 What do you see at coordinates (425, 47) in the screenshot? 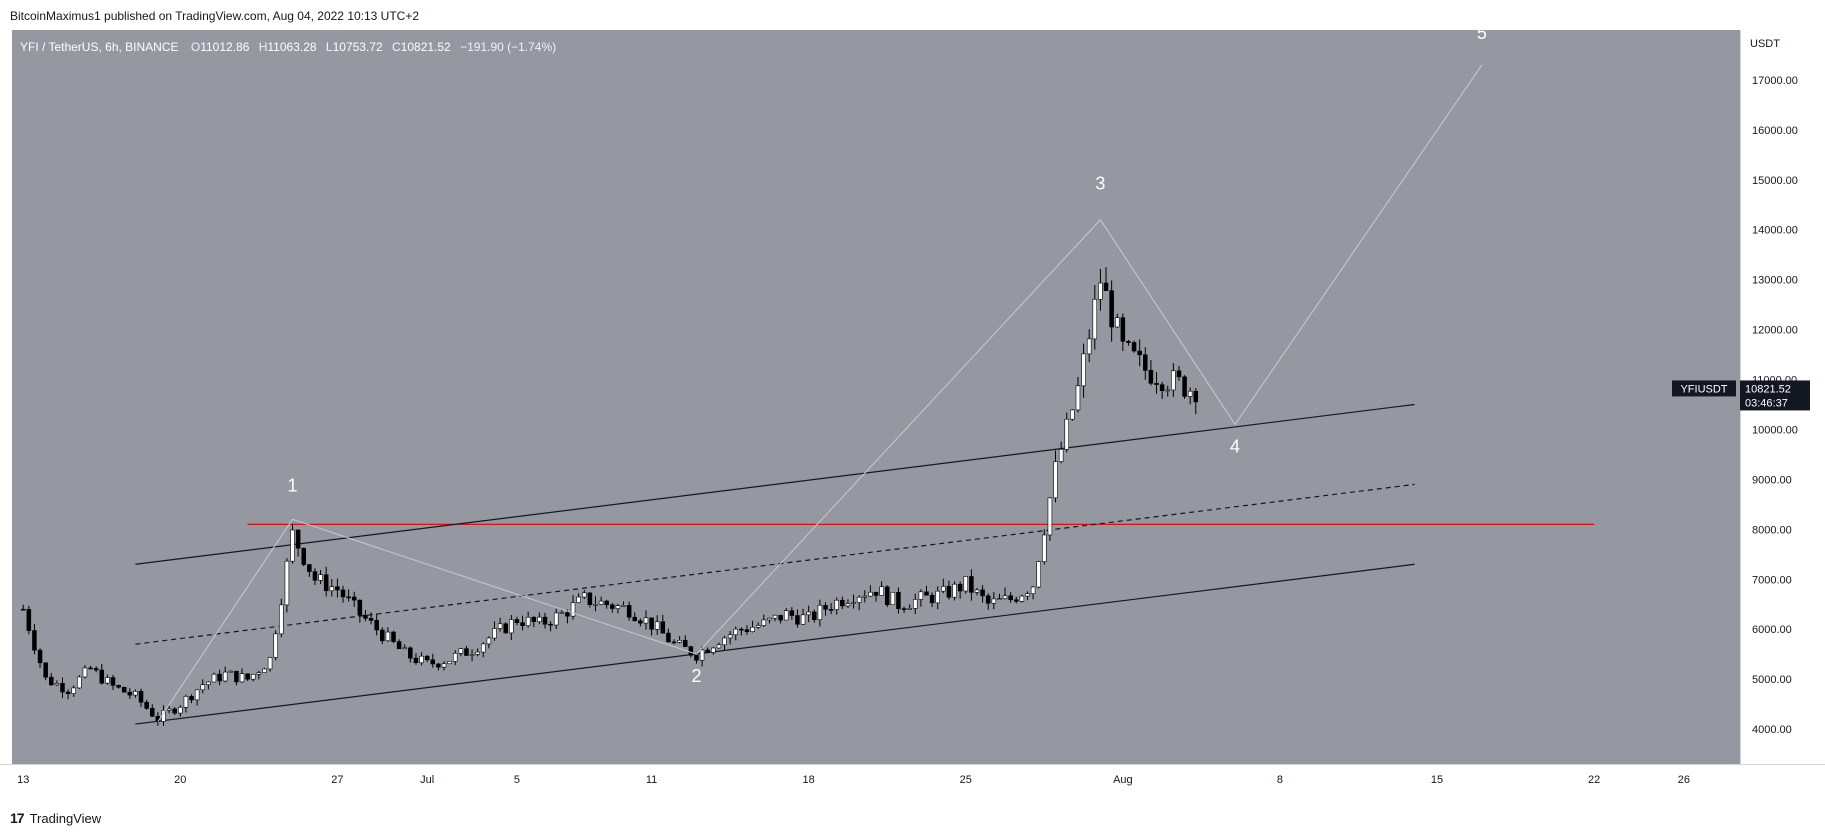
I see `close-value: 10821.52` at bounding box center [425, 47].